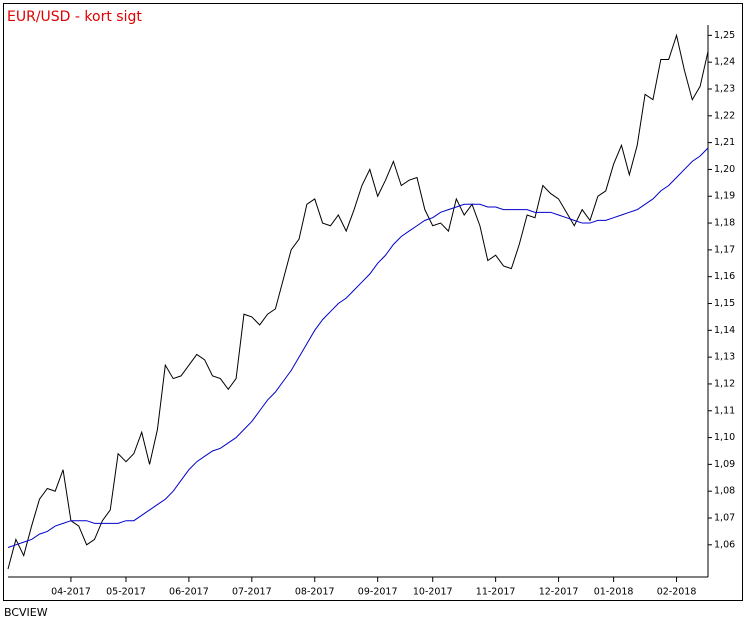 This screenshot has height=627, width=748. I want to click on y-tick-label: 1,25, so click(724, 35).